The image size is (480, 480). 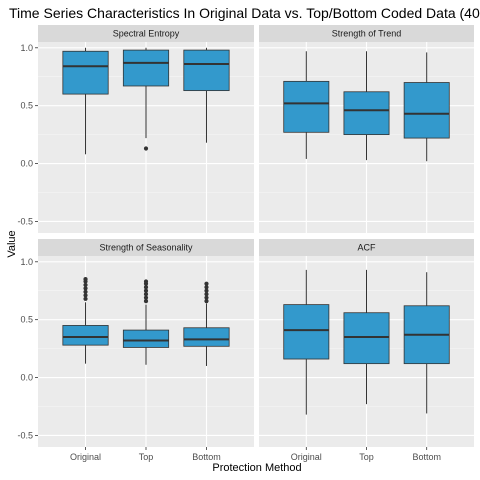 I want to click on box-strength-of-trend-original, so click(x=306, y=105).